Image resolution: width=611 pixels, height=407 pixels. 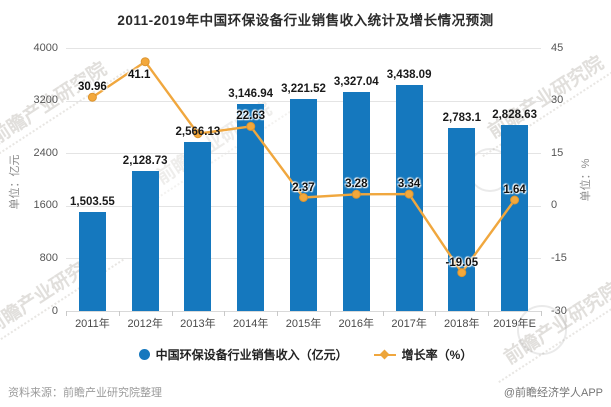 What do you see at coordinates (198, 132) in the screenshot?
I see `bar-value-label: 2,566.13` at bounding box center [198, 132].